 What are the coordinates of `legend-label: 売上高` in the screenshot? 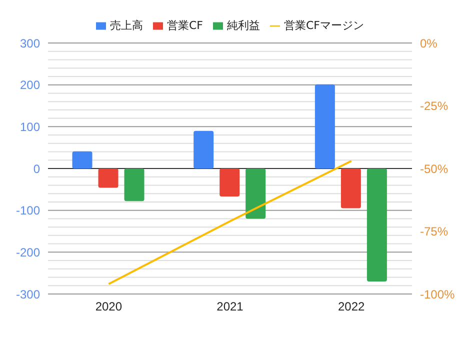 It's located at (126, 25).